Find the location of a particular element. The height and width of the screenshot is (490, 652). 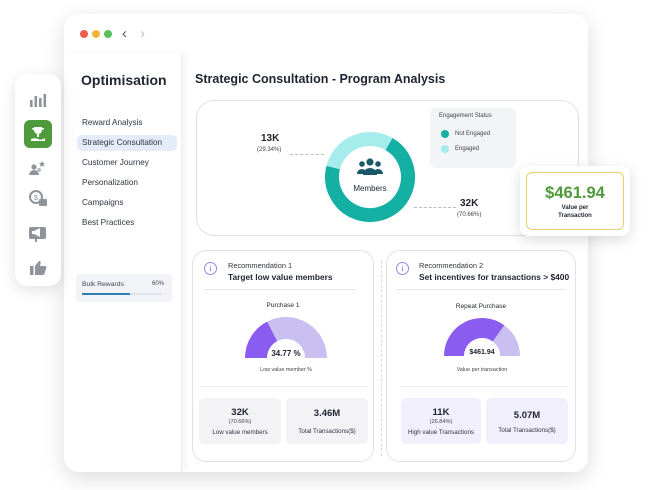

engaged-value: 32K is located at coordinates (469, 203).